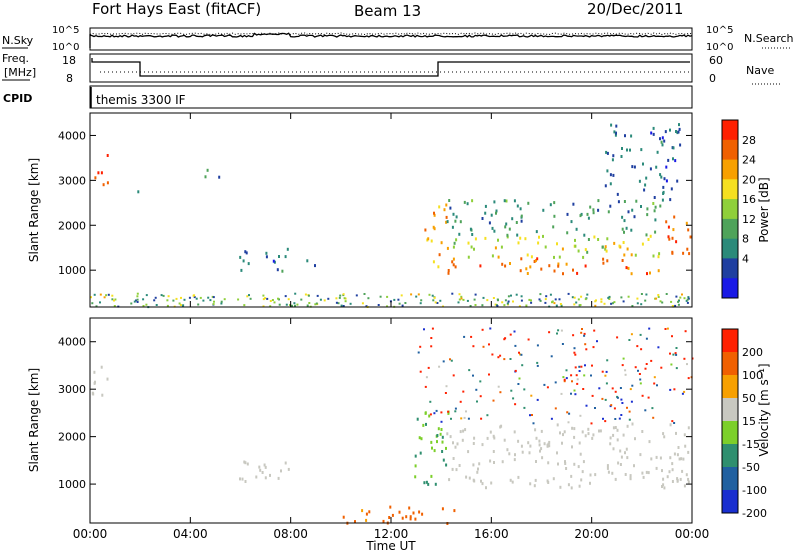 This screenshot has width=800, height=554. What do you see at coordinates (751, 467) in the screenshot?
I see `colorbar-tick-label: -50` at bounding box center [751, 467].